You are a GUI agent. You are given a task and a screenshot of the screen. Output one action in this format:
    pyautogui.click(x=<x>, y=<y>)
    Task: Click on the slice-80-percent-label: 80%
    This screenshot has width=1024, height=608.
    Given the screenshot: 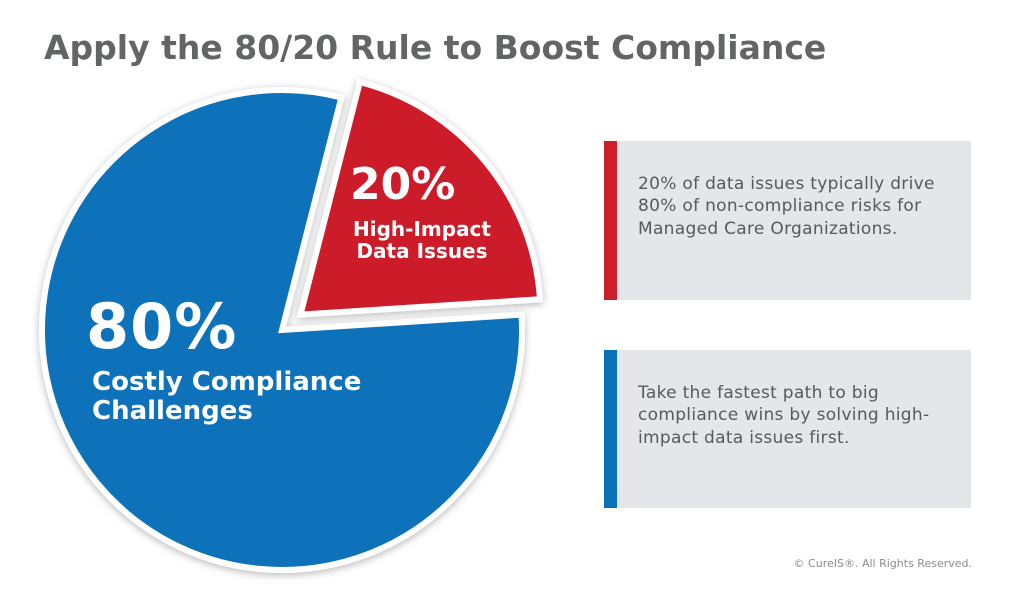 What is the action you would take?
    pyautogui.click(x=162, y=326)
    